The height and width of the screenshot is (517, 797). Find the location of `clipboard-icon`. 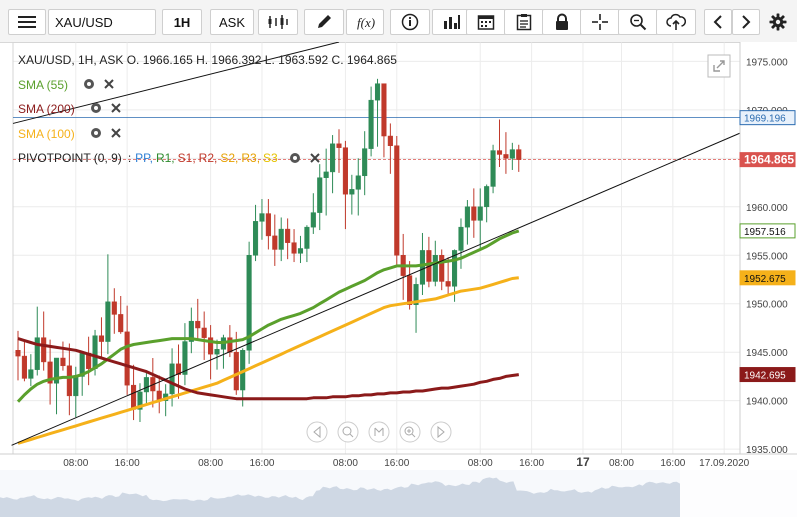

clipboard-icon is located at coordinates (524, 22).